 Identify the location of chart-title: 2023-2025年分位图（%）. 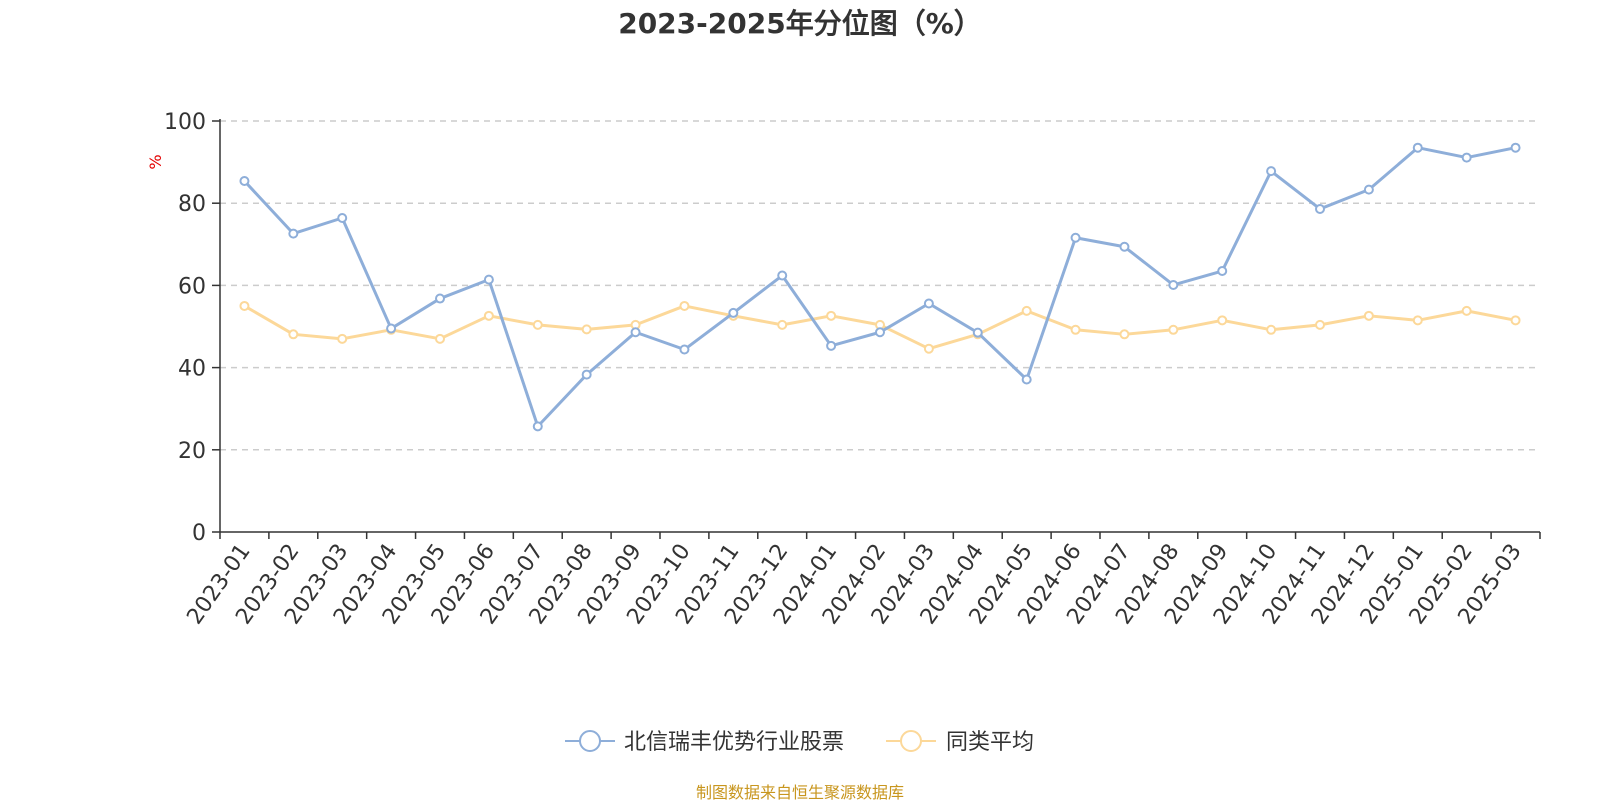
(800, 23).